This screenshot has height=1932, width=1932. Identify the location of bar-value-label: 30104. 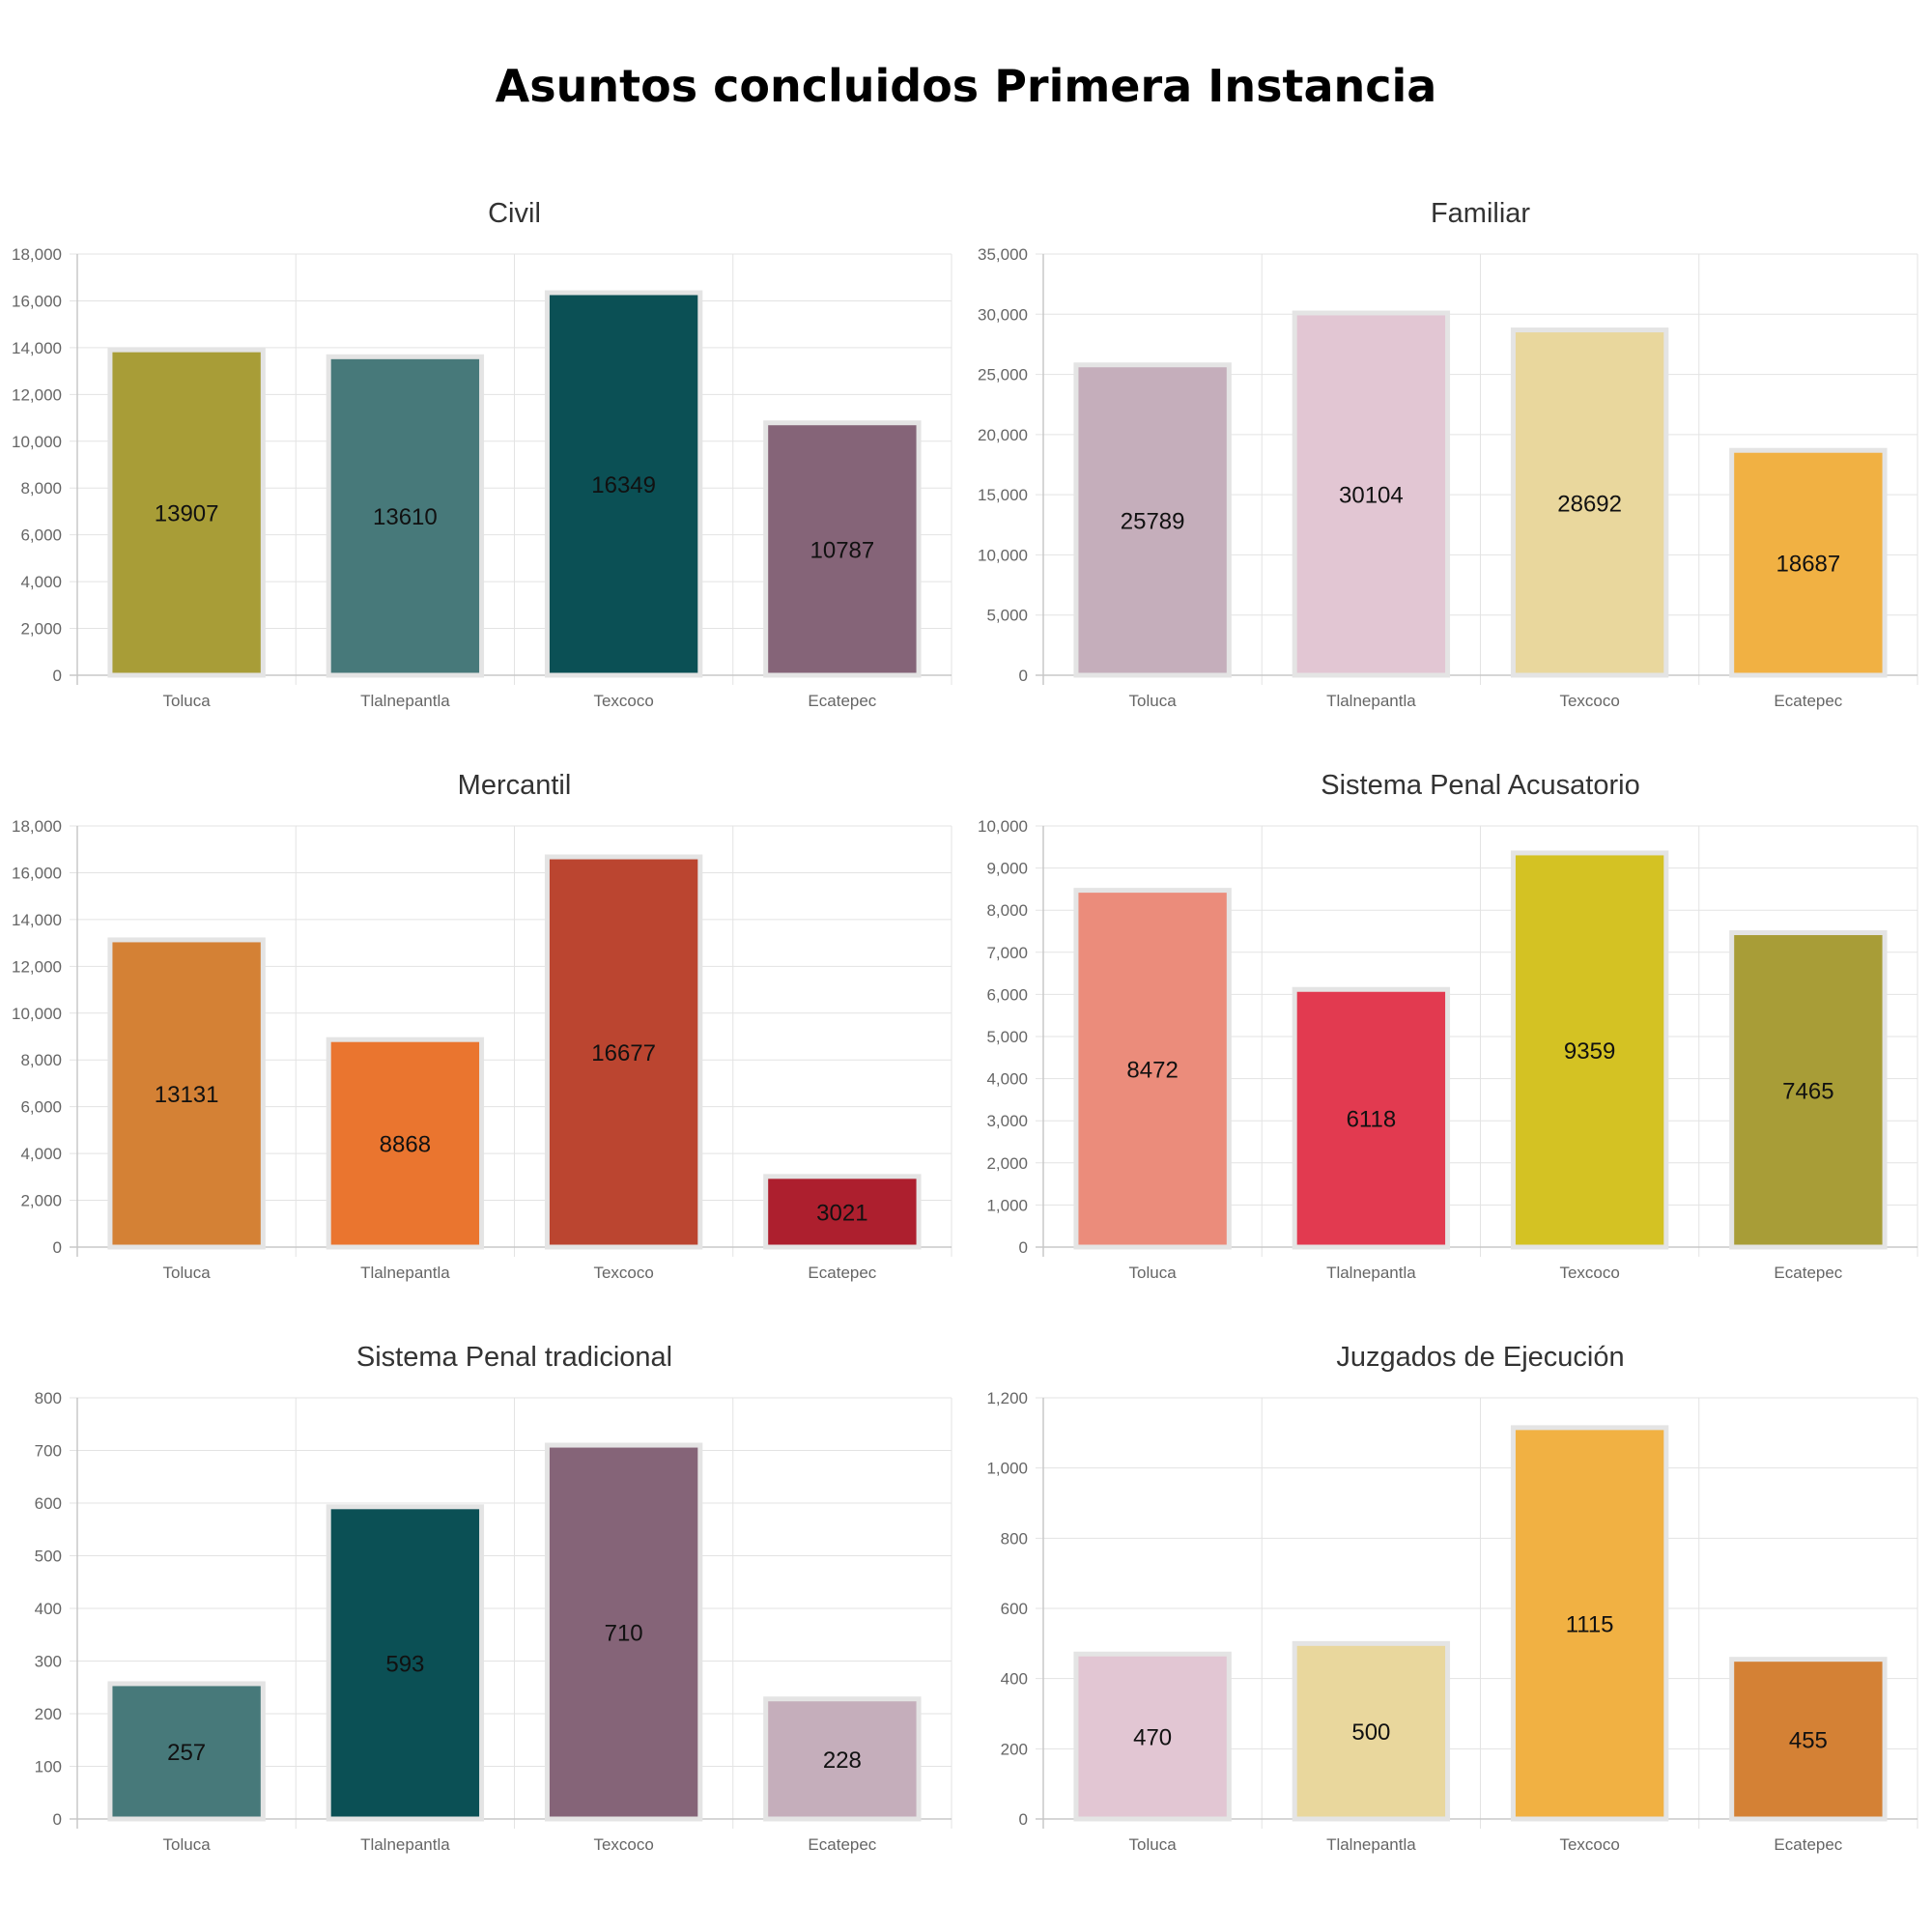
(1371, 495).